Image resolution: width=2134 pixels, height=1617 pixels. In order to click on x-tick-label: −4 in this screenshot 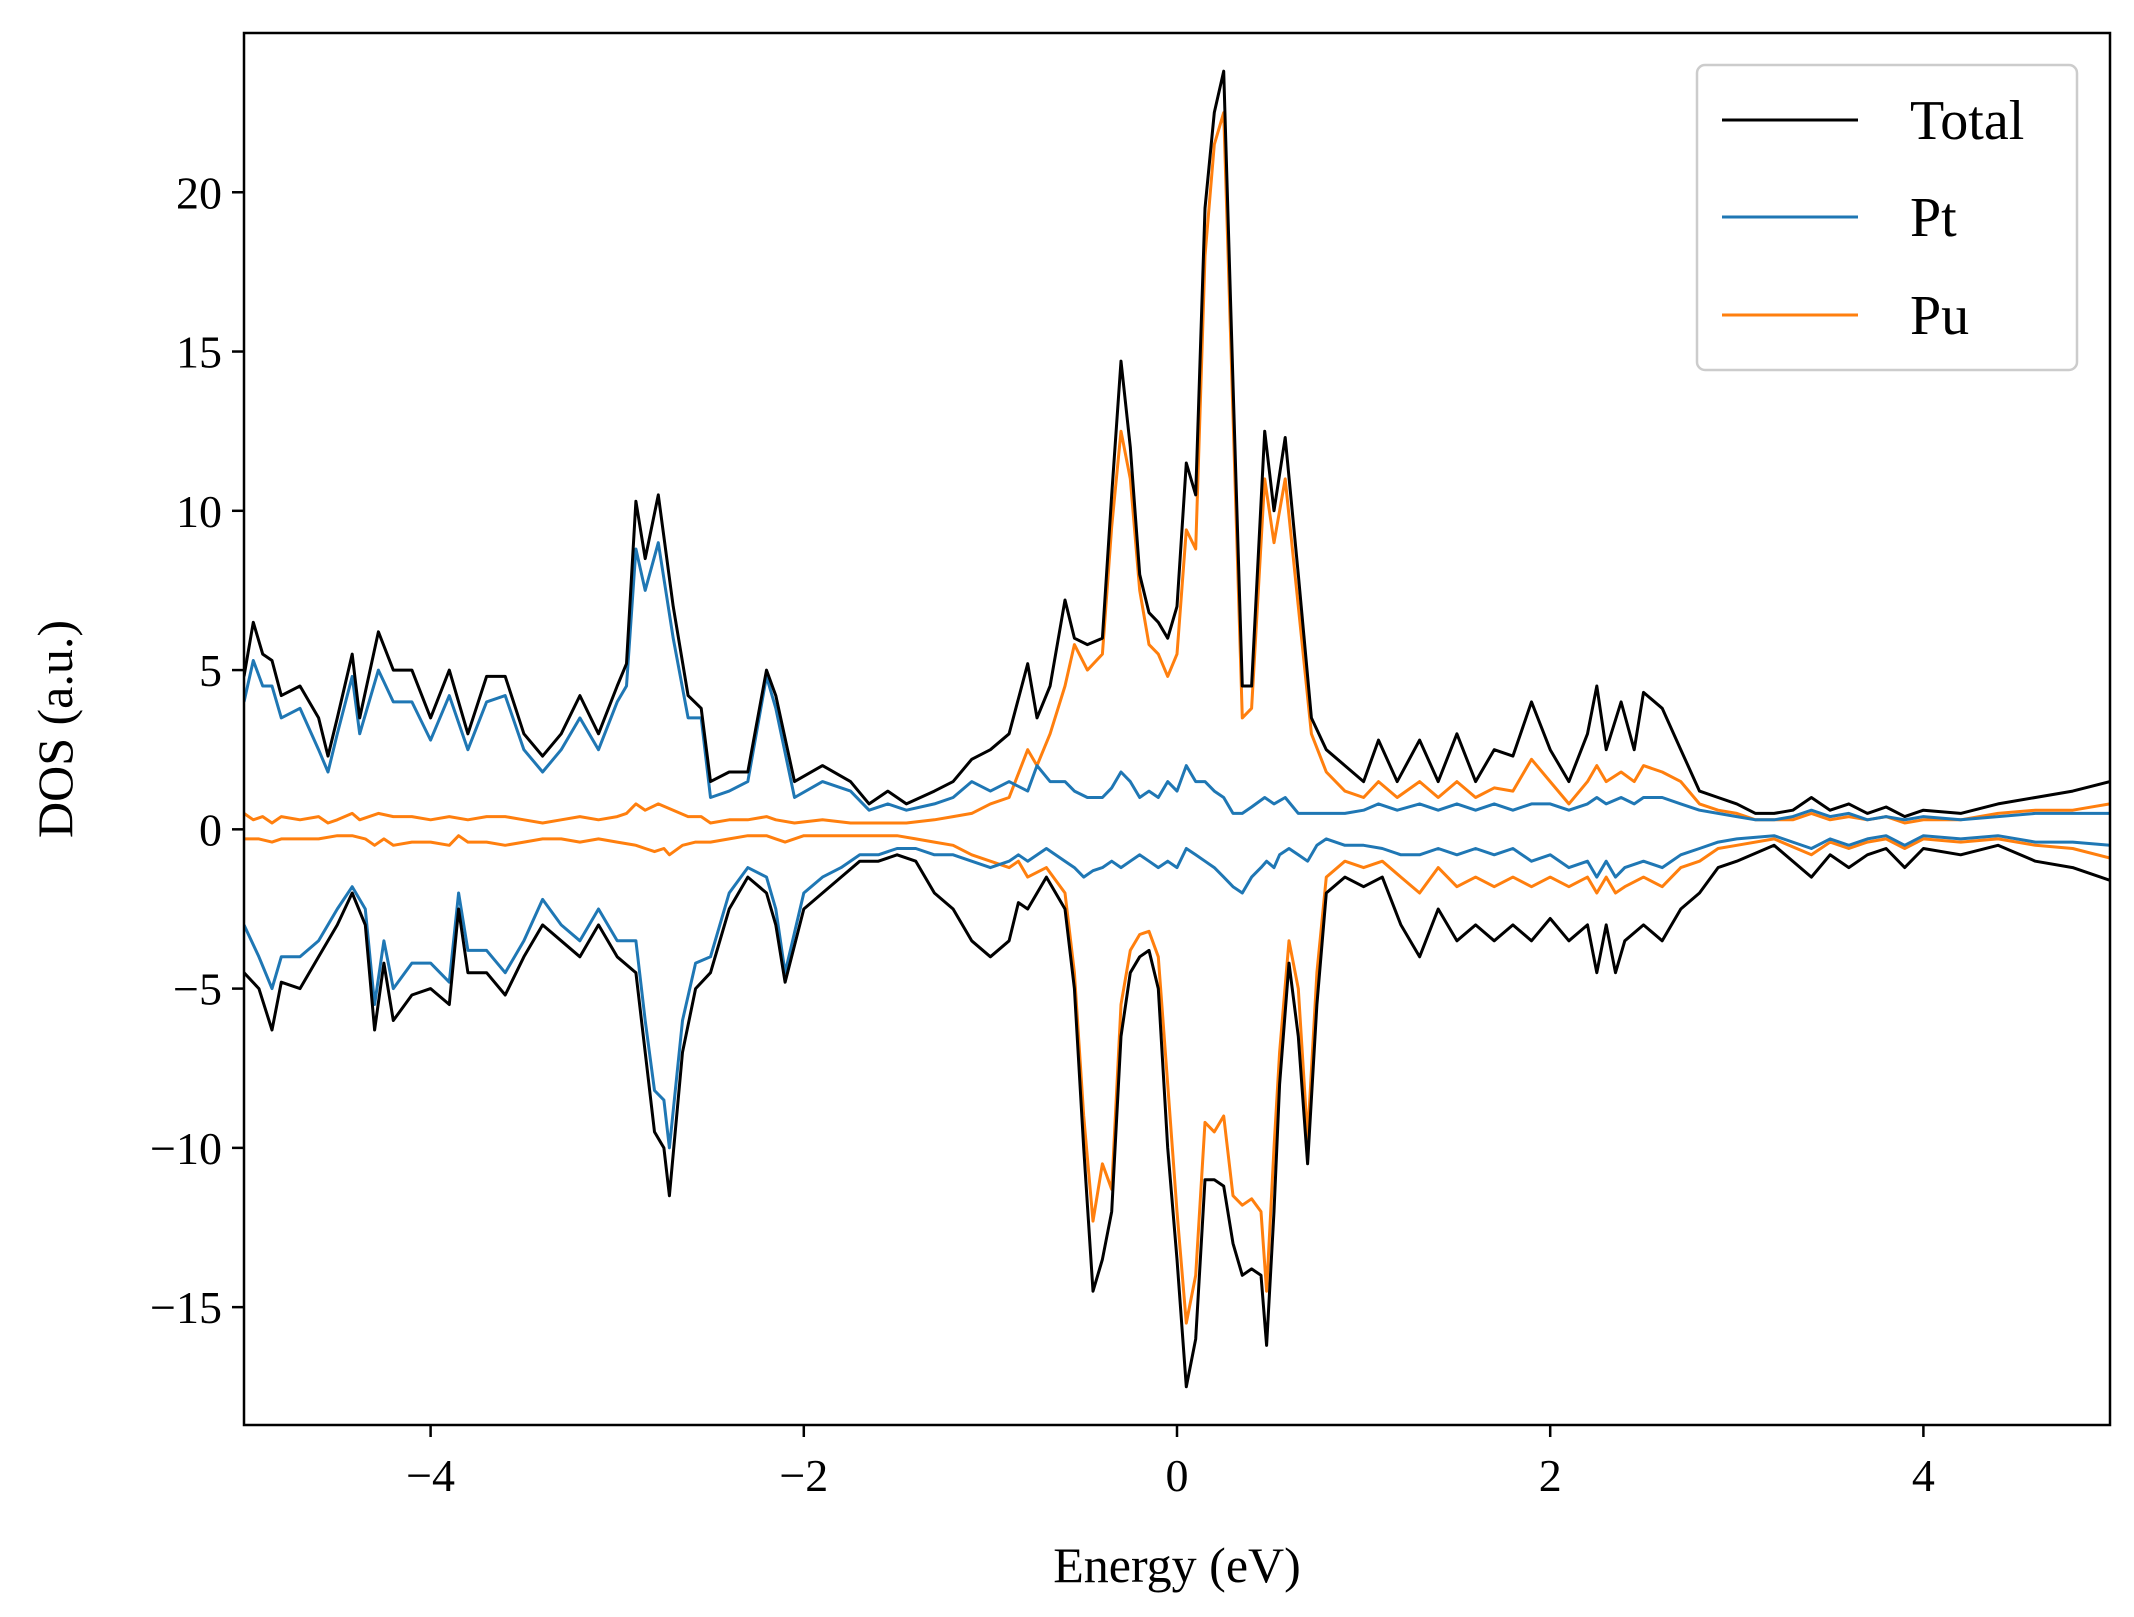, I will do `click(430, 1475)`.